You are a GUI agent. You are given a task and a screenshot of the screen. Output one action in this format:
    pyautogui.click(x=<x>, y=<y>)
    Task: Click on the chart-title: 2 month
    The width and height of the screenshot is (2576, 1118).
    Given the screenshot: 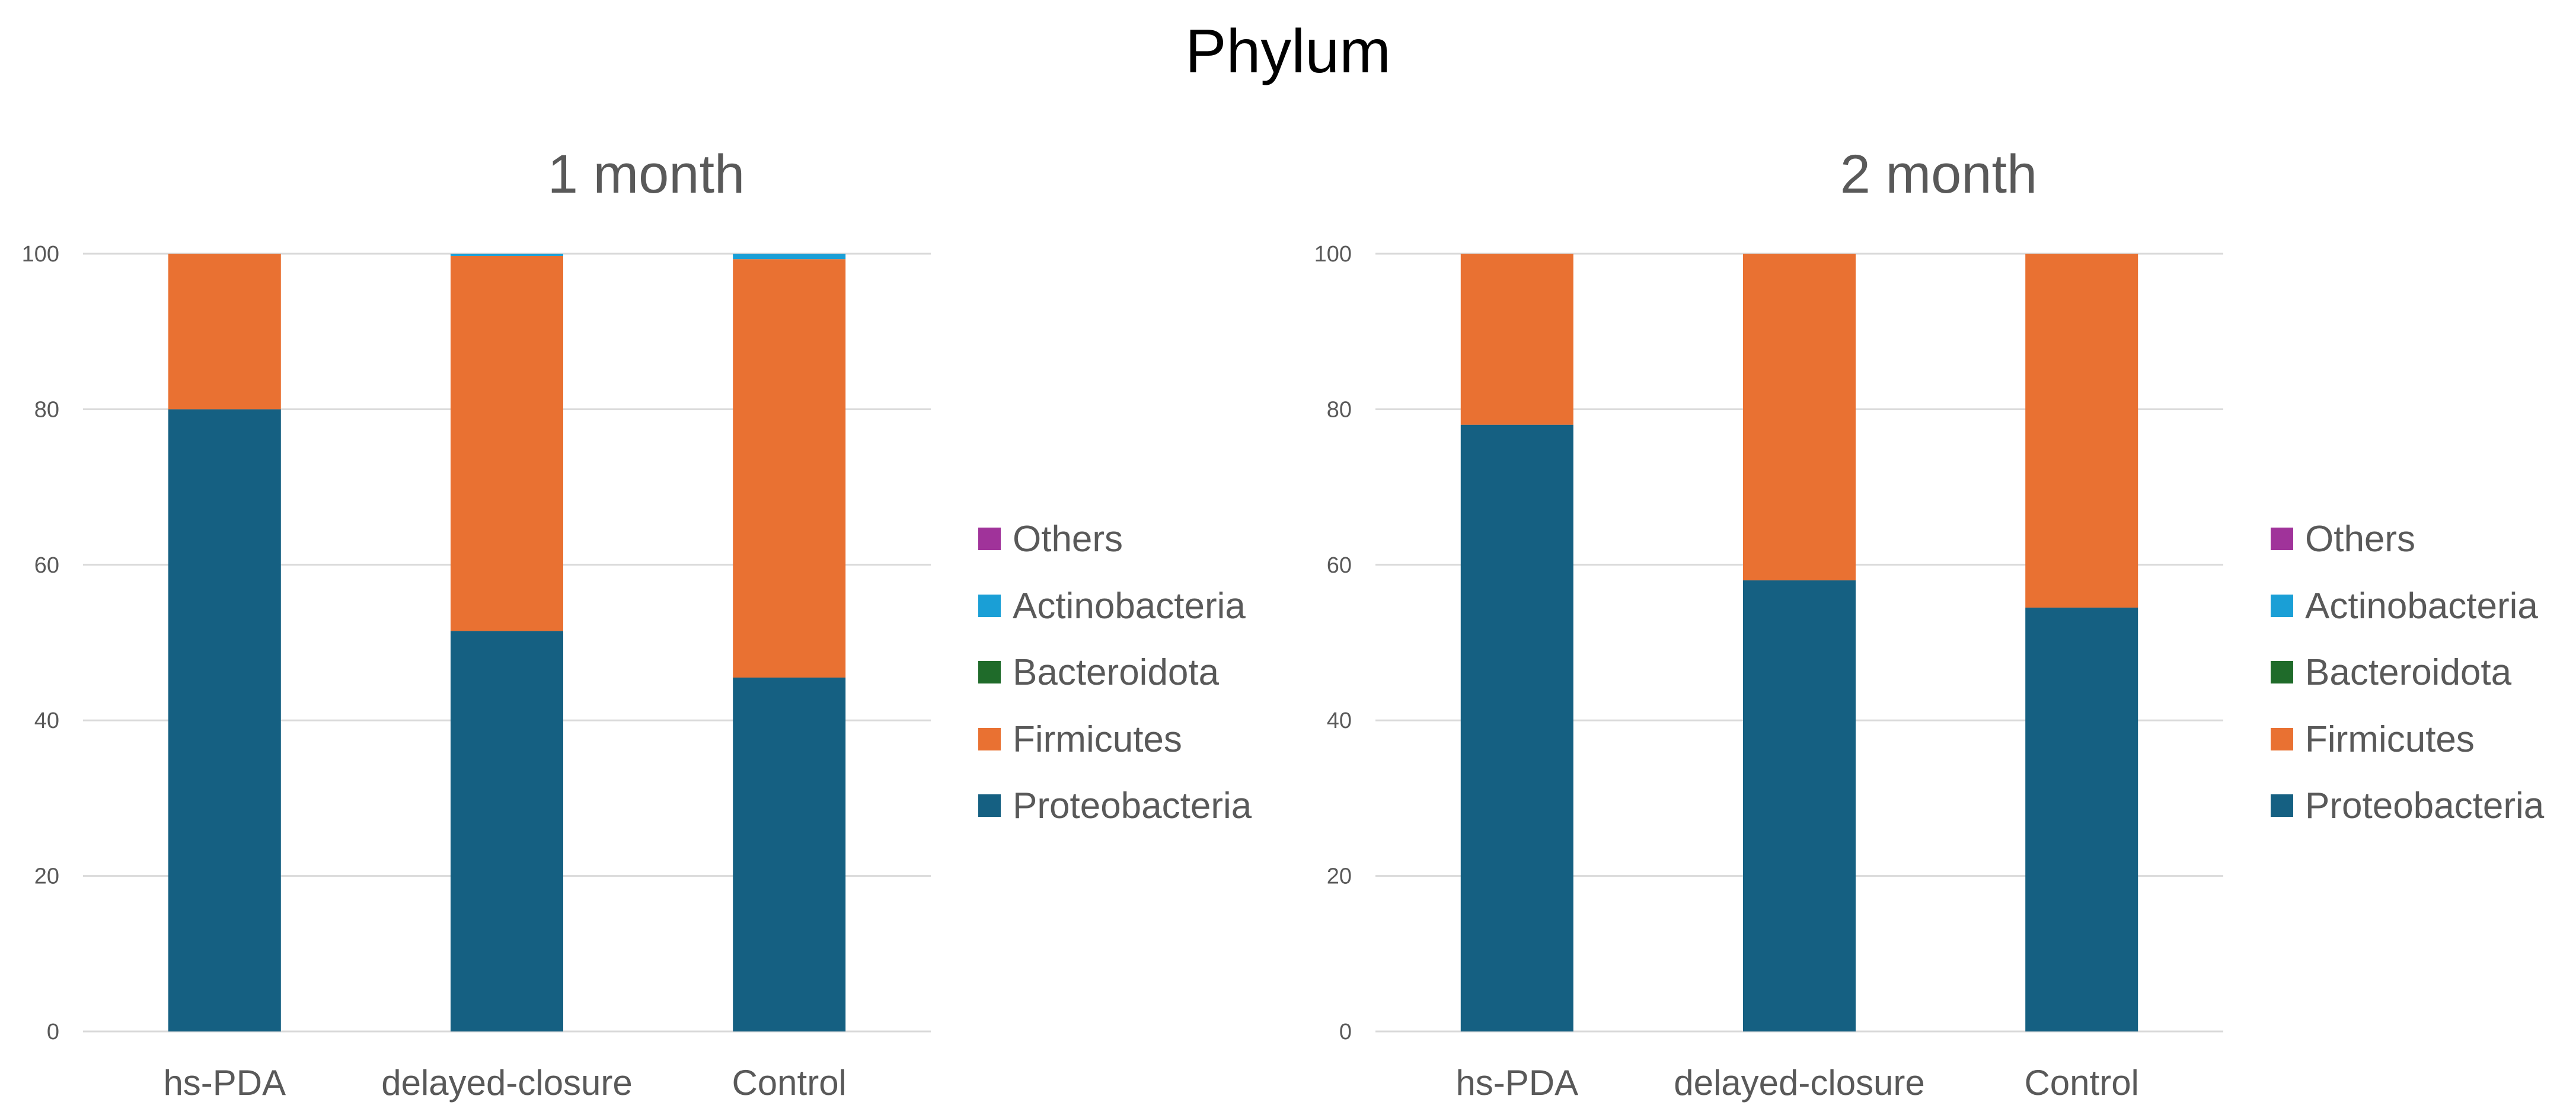 What is the action you would take?
    pyautogui.click(x=1938, y=175)
    